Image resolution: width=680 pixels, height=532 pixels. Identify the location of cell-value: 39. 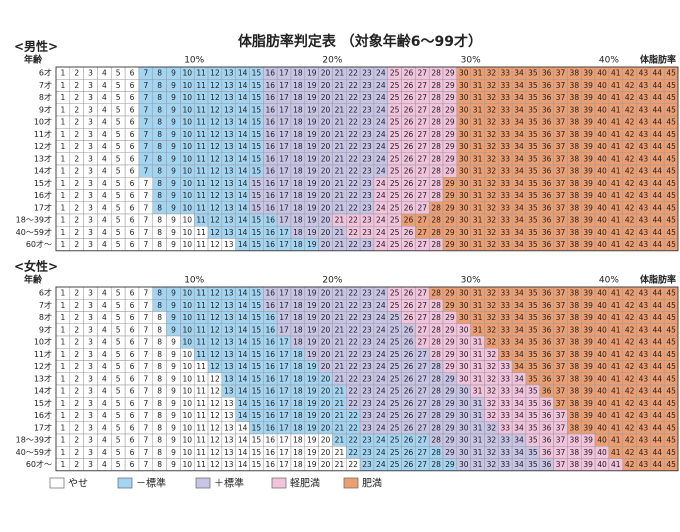
(588, 452).